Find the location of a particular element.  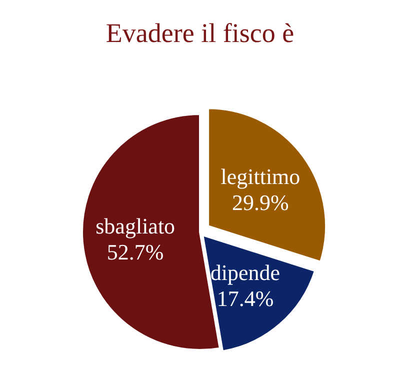

data-label: 29.9% is located at coordinates (260, 202).